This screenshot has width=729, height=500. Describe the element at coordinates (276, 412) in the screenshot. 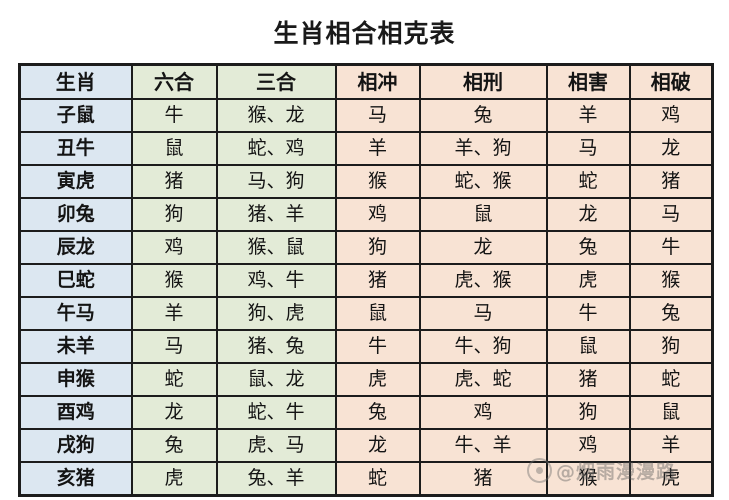

I see `sanhe-value: 蛇、牛` at that location.